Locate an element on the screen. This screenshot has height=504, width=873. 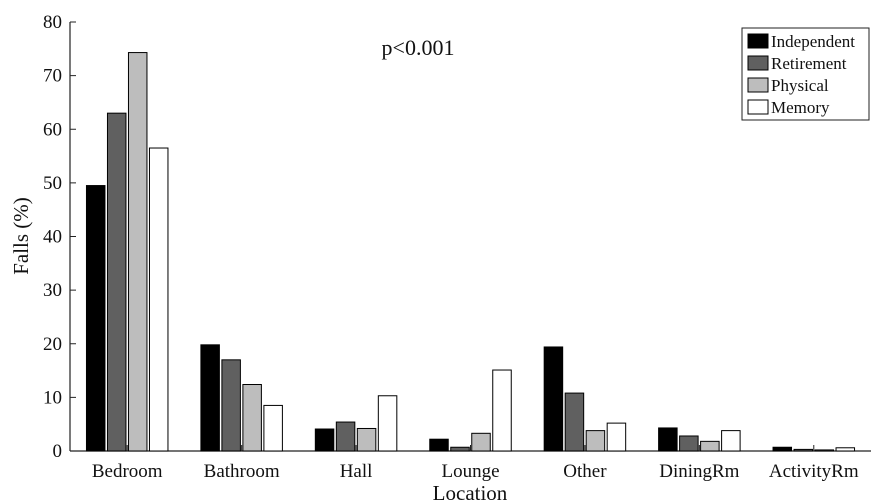
legend: Independent Retirement Physical Memory is located at coordinates (805, 74).